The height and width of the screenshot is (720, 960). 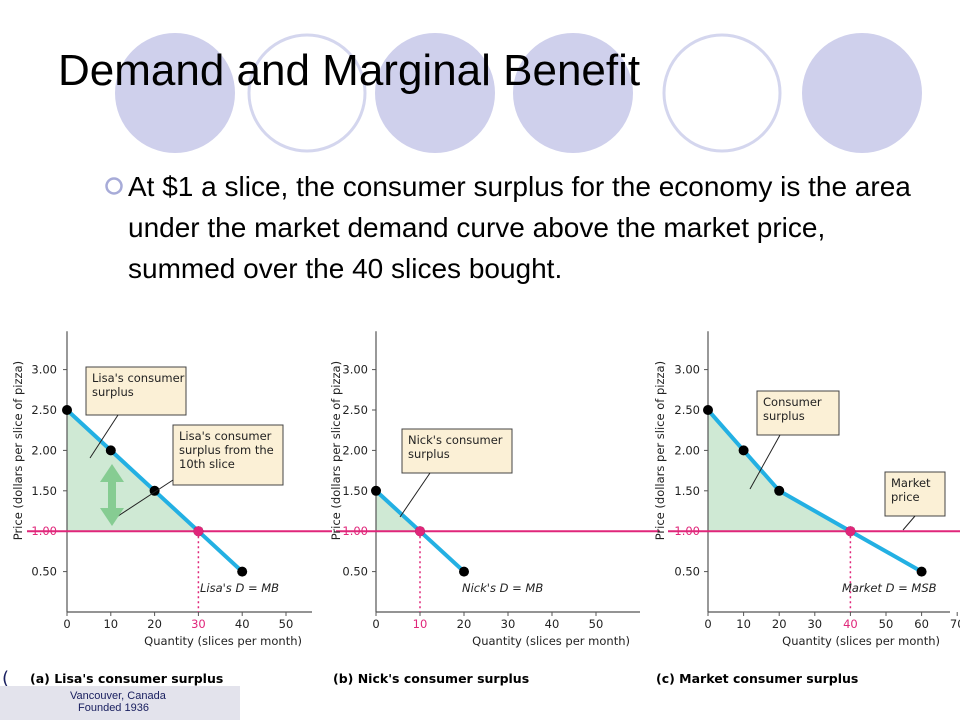 I want to click on x-tick-label: 60, so click(x=921, y=624).